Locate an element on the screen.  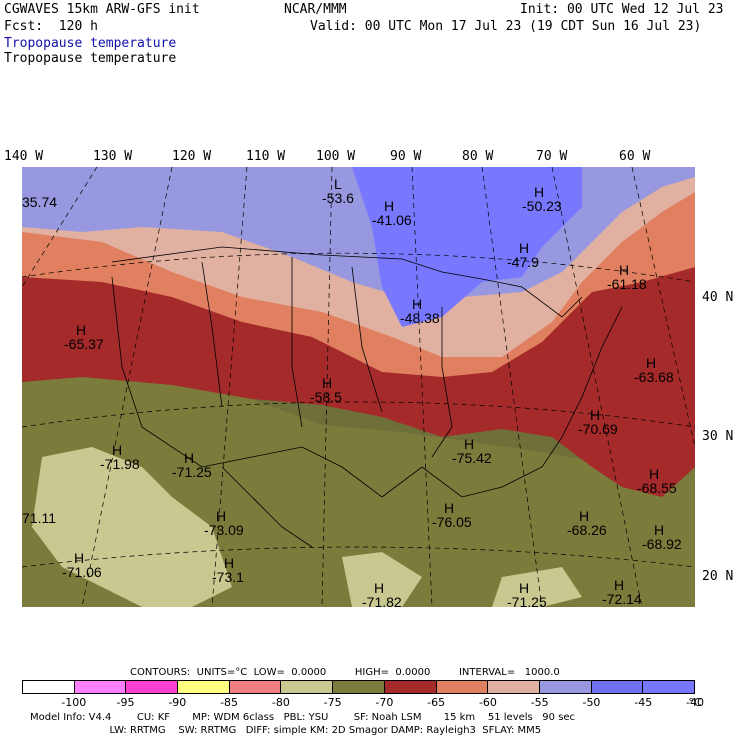
lat-label: 30 N is located at coordinates (718, 436).